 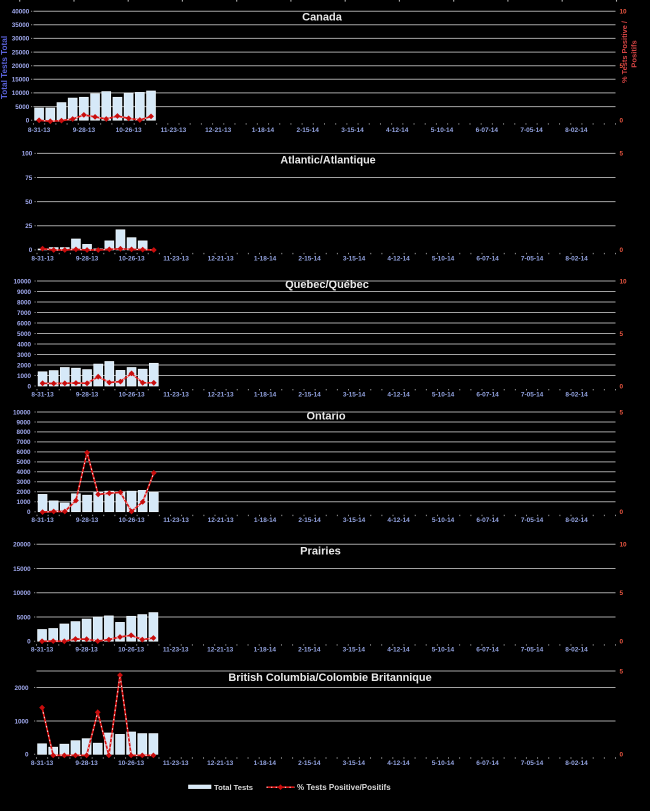 I want to click on svg-text: 3000, so click(x=23, y=482).